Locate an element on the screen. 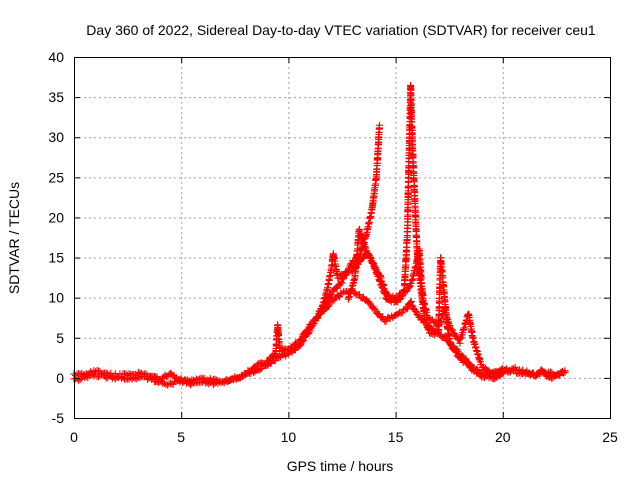 The height and width of the screenshot is (480, 640). y-tick-label: 20 is located at coordinates (56, 217).